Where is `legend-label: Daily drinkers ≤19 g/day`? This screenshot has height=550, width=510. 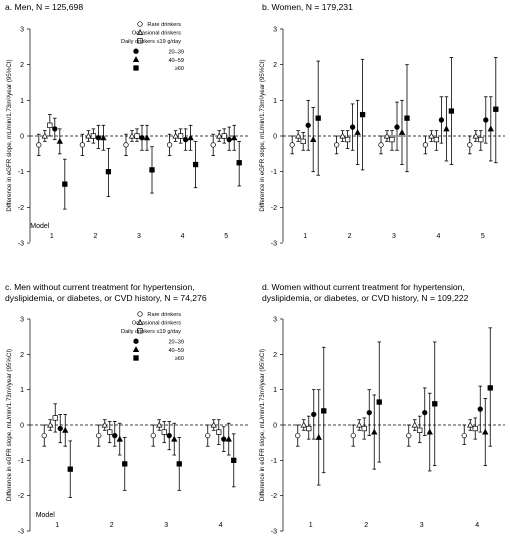 legend-label: Daily drinkers ≤19 g/day is located at coordinates (151, 332).